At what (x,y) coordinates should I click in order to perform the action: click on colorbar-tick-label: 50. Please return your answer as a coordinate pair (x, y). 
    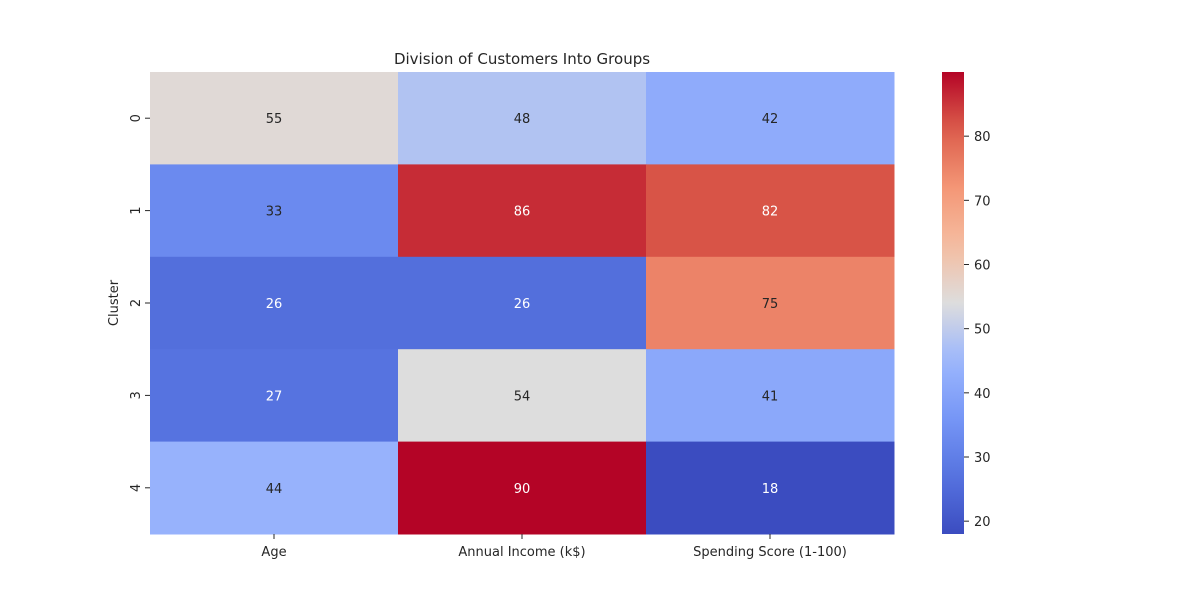
    Looking at the image, I should click on (982, 330).